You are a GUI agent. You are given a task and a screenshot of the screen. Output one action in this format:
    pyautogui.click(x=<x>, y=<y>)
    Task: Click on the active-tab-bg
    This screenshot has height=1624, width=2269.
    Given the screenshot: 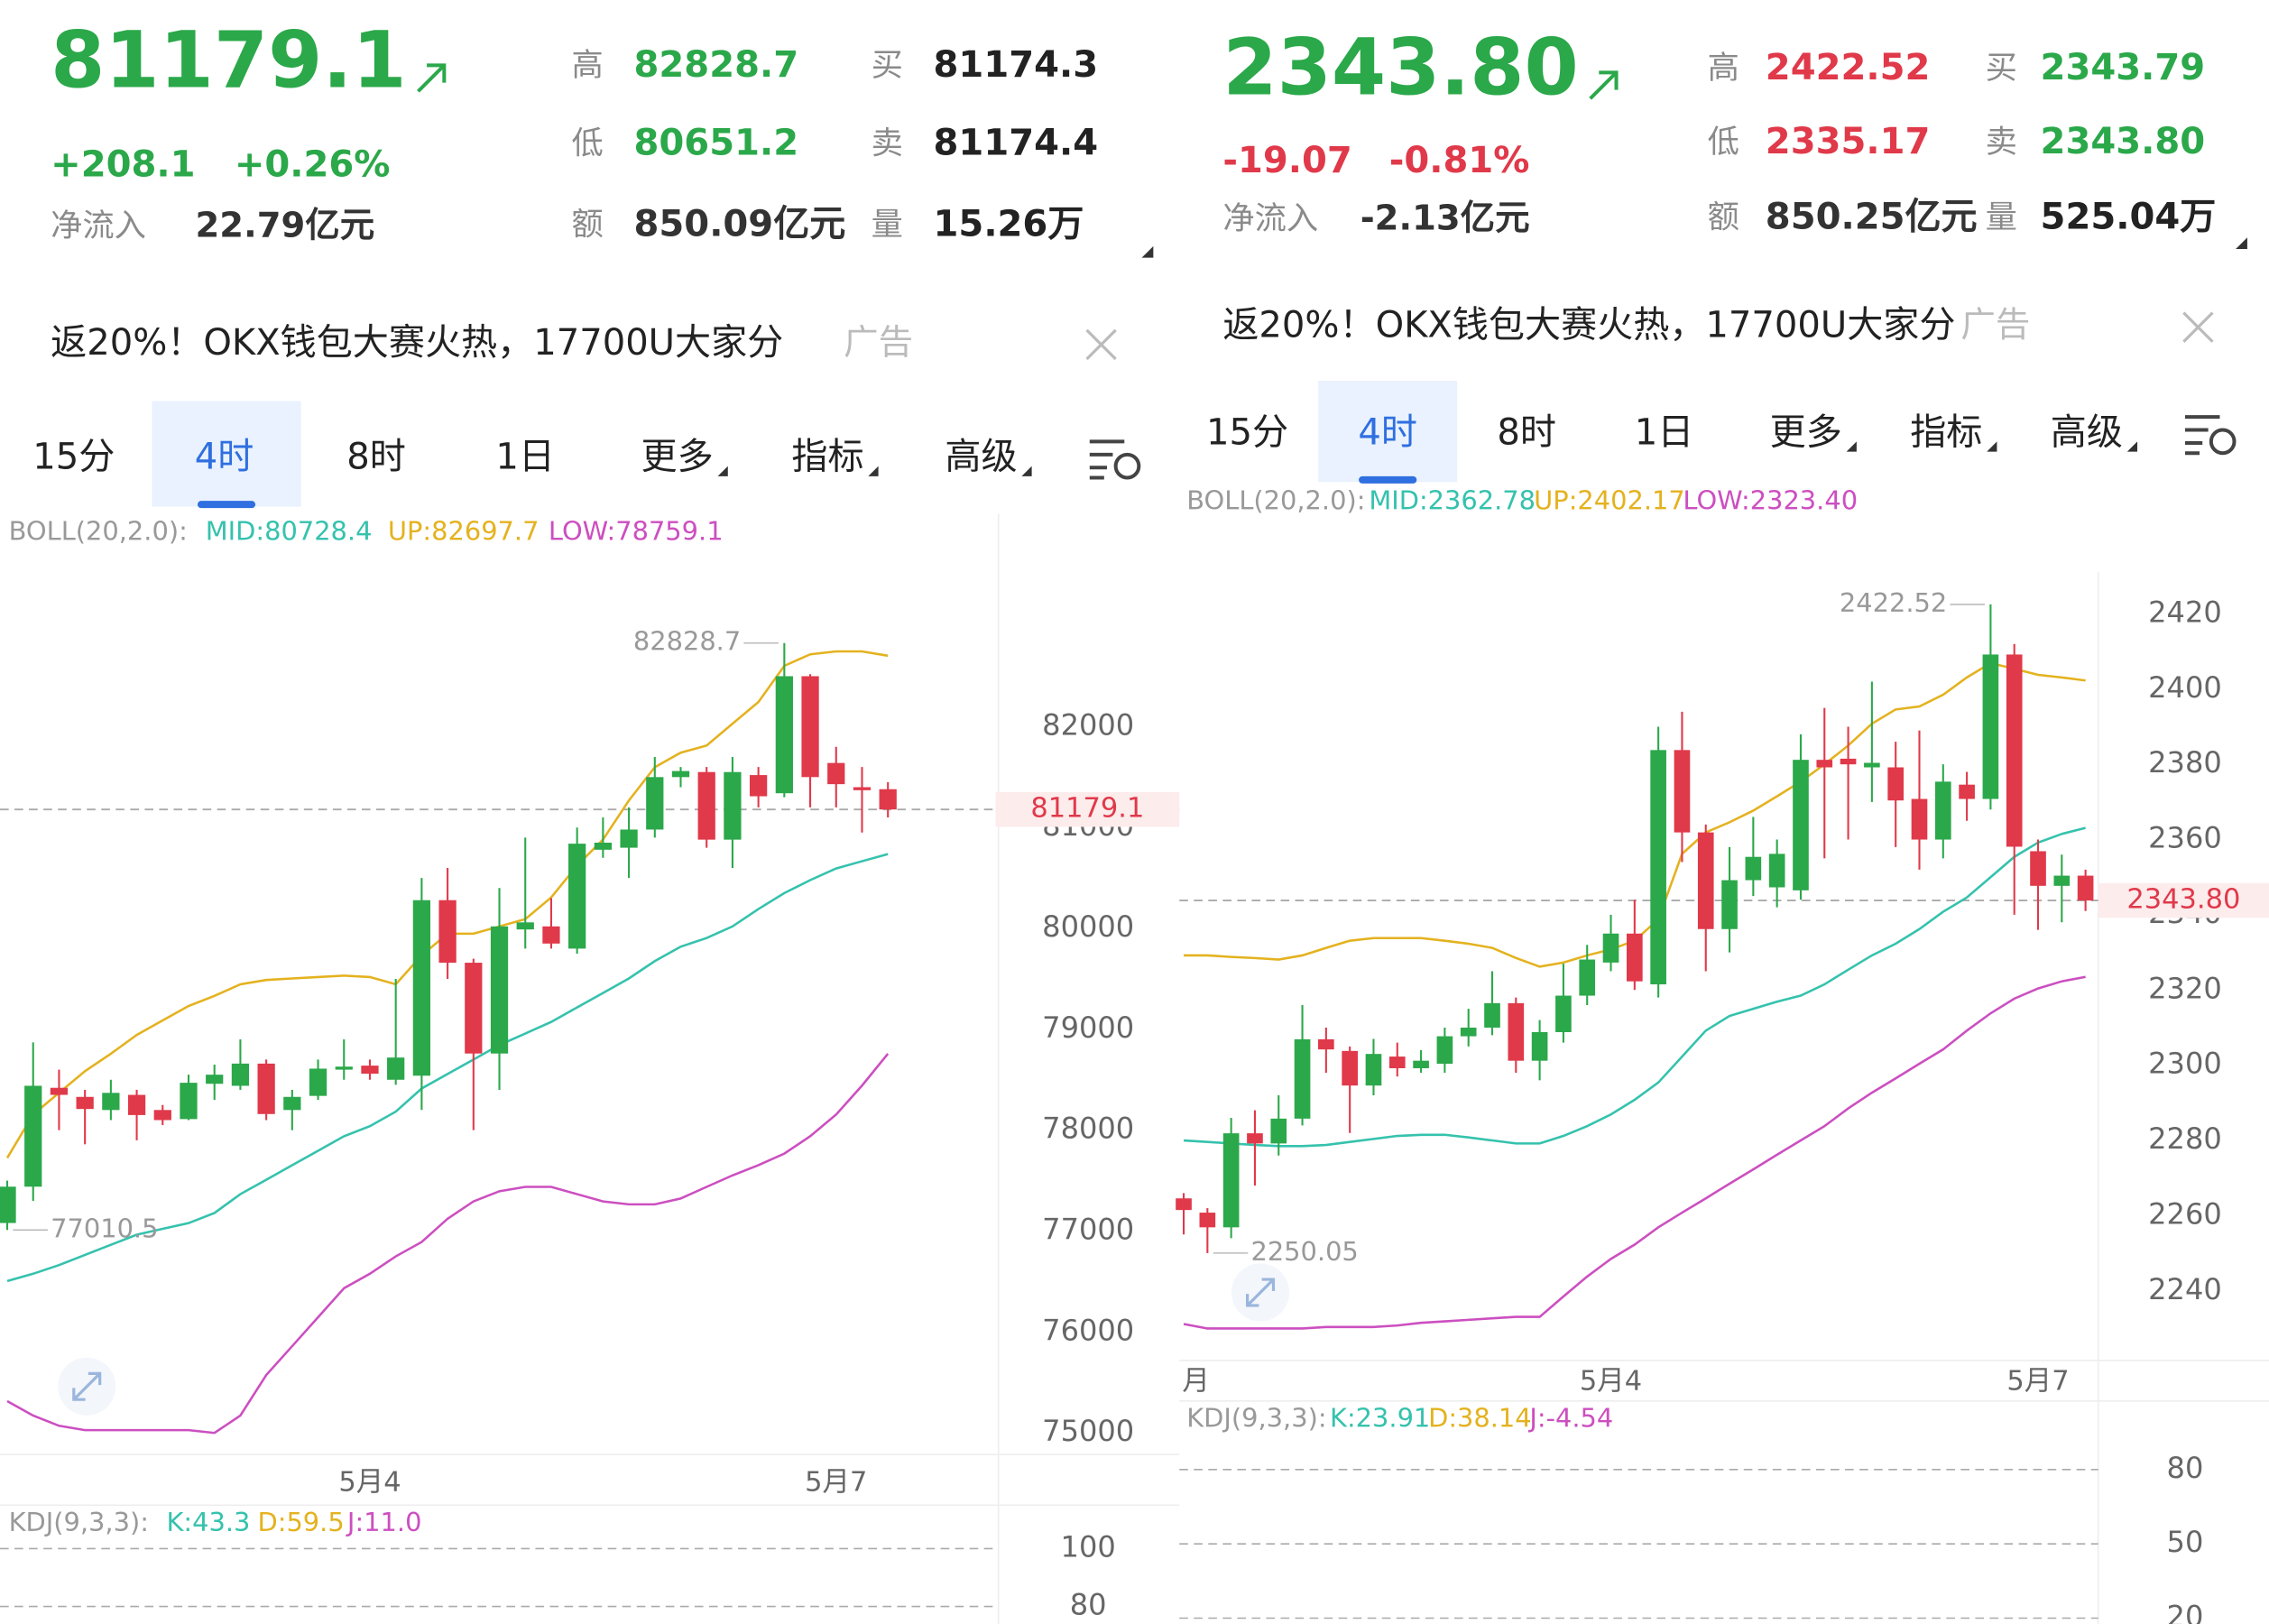 What is the action you would take?
    pyautogui.click(x=226, y=454)
    